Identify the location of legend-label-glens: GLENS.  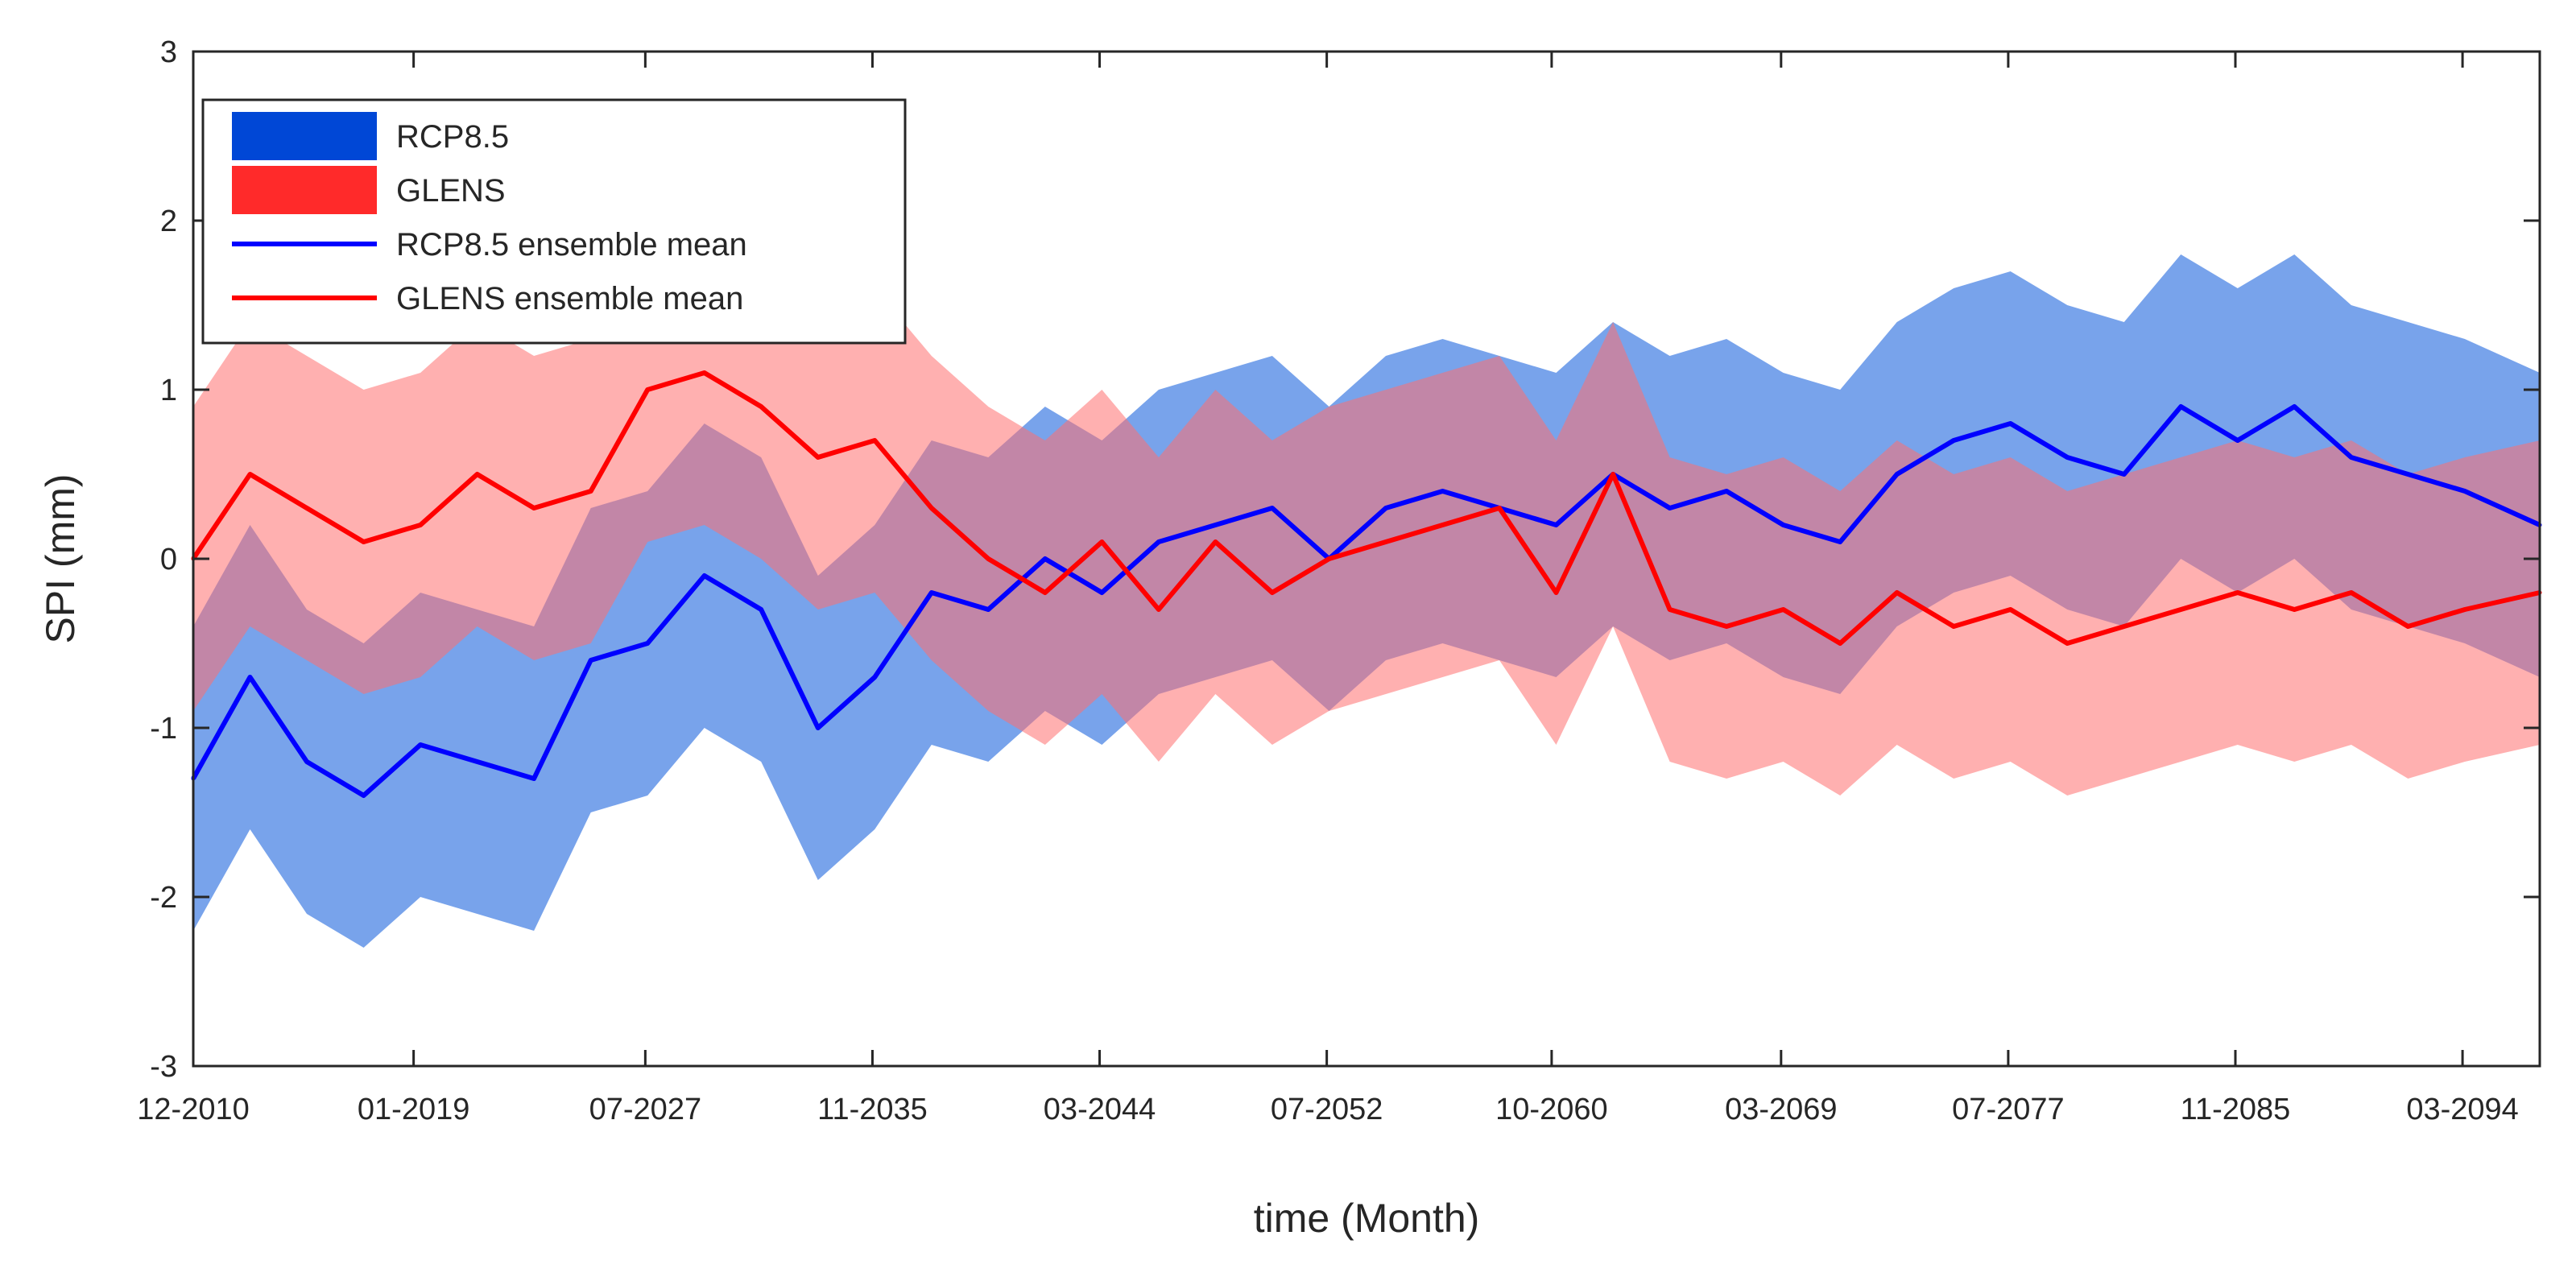
(451, 191).